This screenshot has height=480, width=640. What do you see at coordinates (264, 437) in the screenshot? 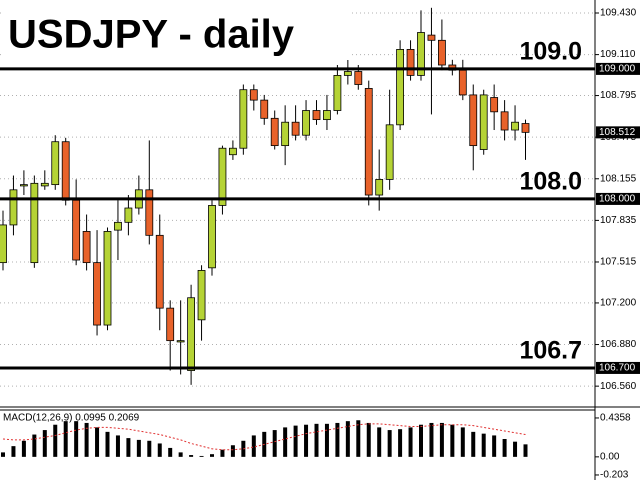
I see `signal-line` at bounding box center [264, 437].